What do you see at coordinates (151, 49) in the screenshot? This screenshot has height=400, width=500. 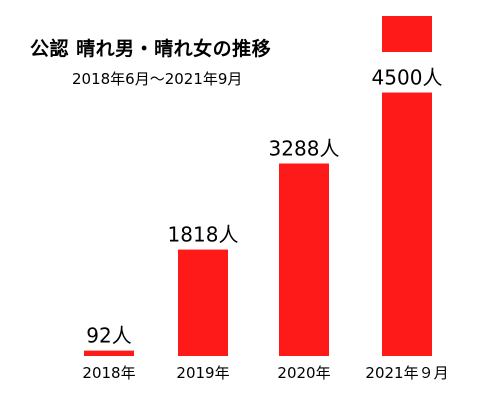 I see `chart-title: 公認 晴れ男・晴れ女の推移` at bounding box center [151, 49].